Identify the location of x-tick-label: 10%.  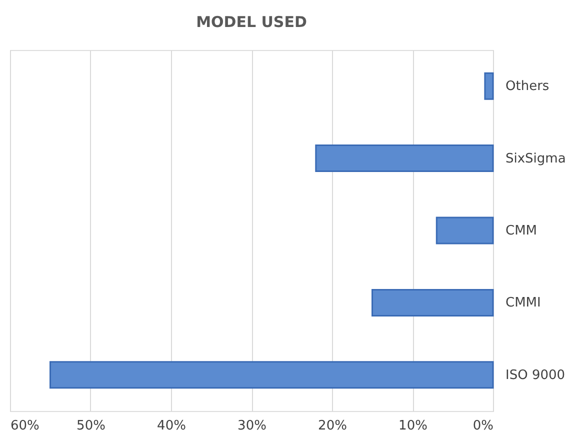
(413, 426).